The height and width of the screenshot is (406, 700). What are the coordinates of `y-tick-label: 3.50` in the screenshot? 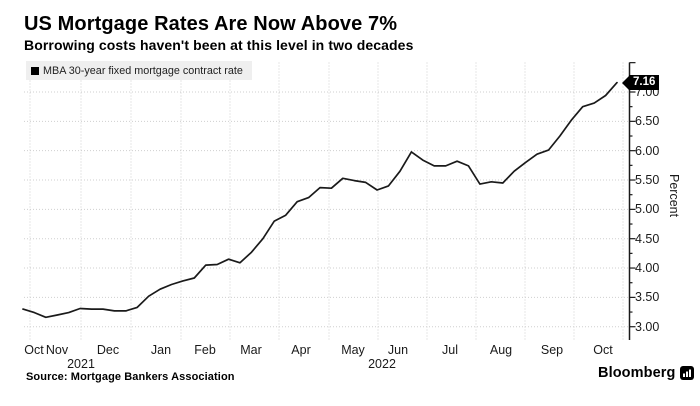 It's located at (647, 297).